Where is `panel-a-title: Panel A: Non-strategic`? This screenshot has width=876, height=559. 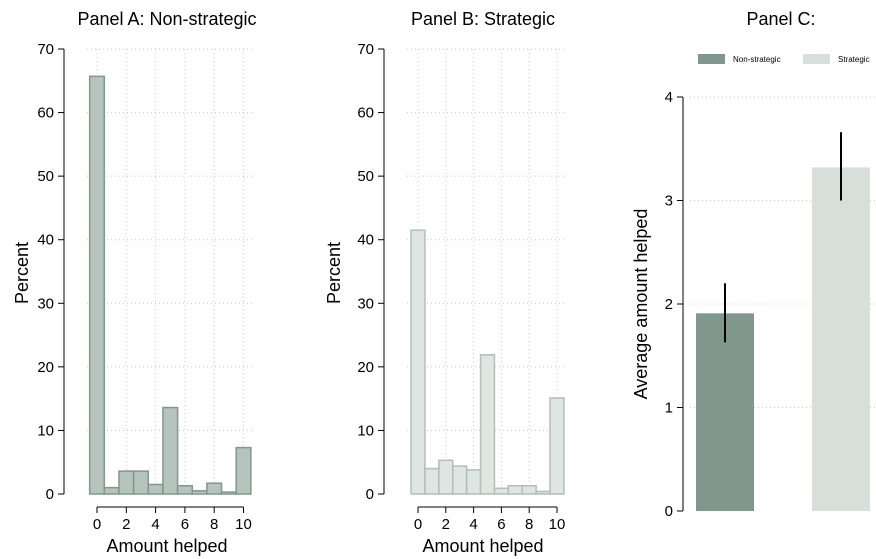
panel-a-title: Panel A: Non-strategic is located at coordinates (166, 19).